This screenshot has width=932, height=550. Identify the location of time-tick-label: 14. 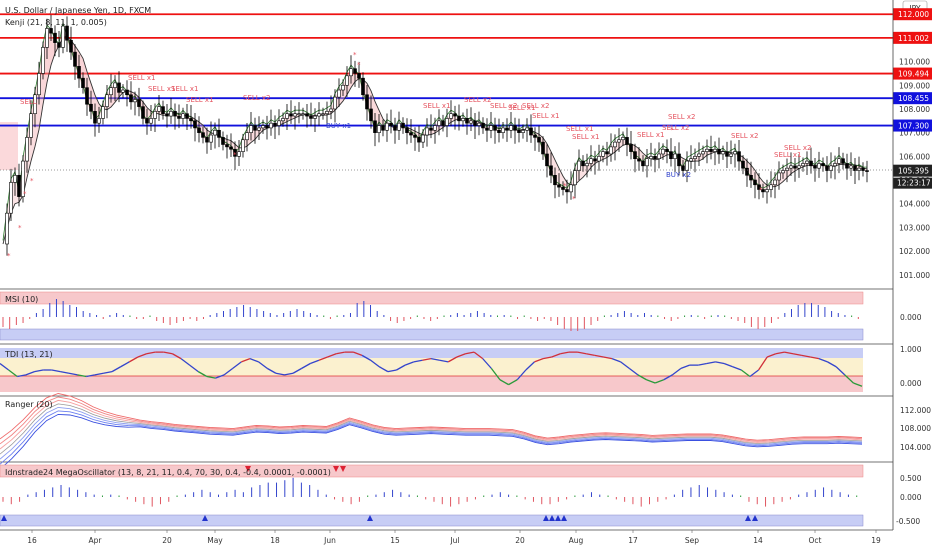
(758, 540).